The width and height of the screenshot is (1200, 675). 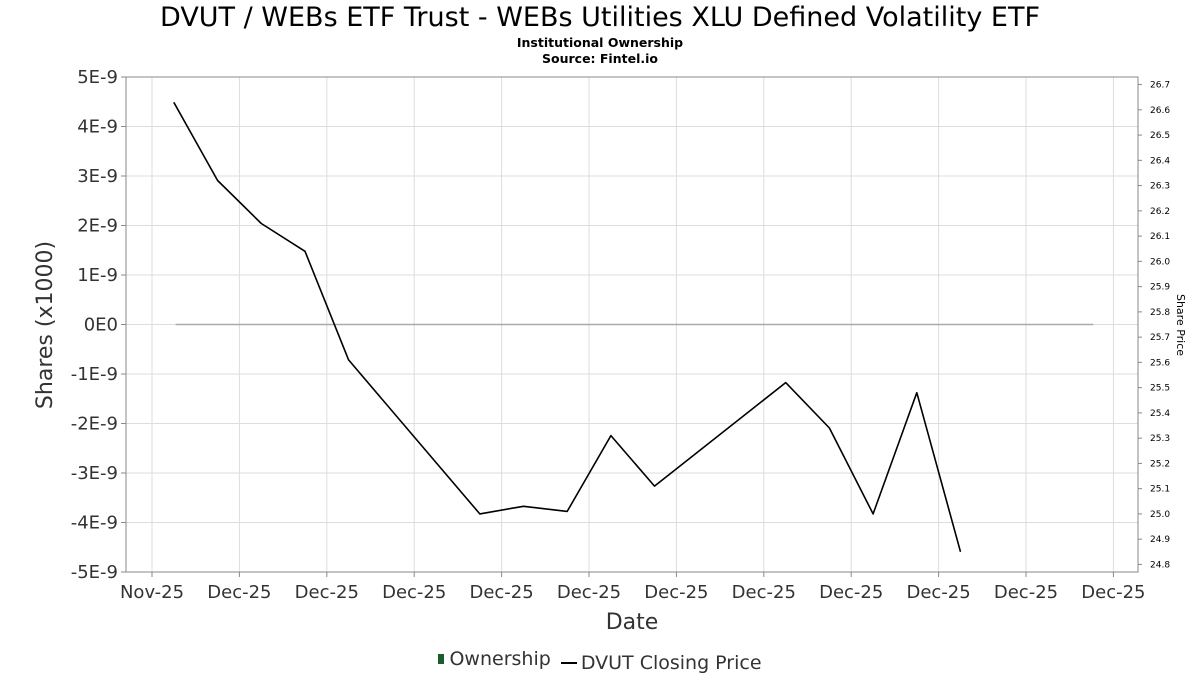 I want to click on x-axis-title: Date, so click(x=632, y=622).